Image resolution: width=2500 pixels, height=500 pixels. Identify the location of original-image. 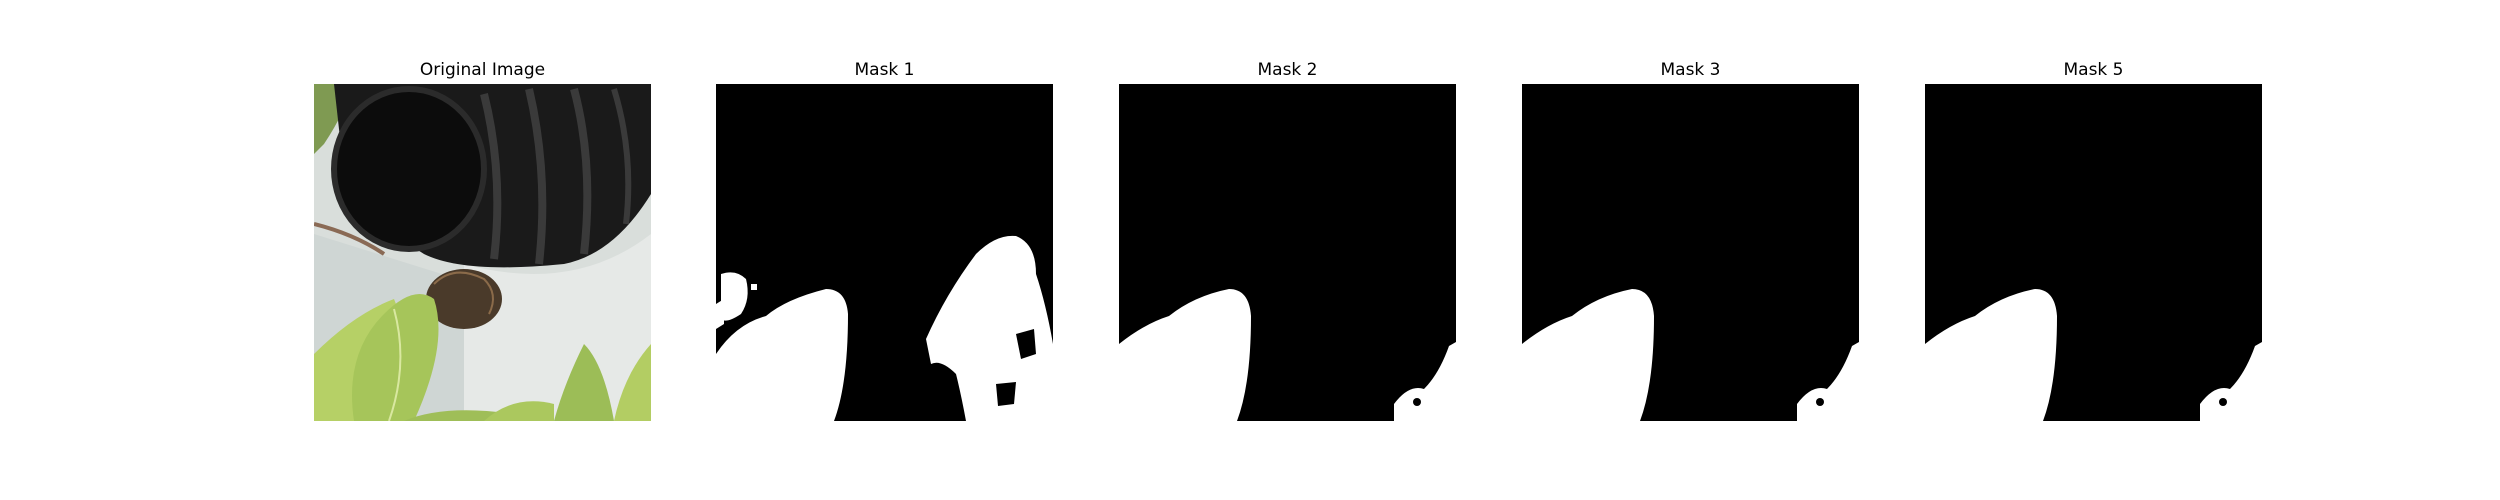
(482, 252).